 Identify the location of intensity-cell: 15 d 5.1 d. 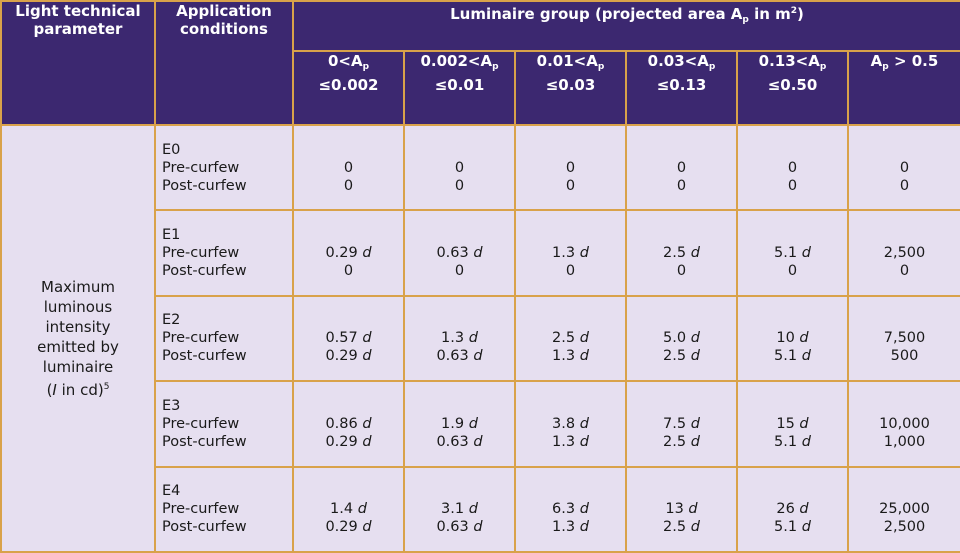
(792, 424).